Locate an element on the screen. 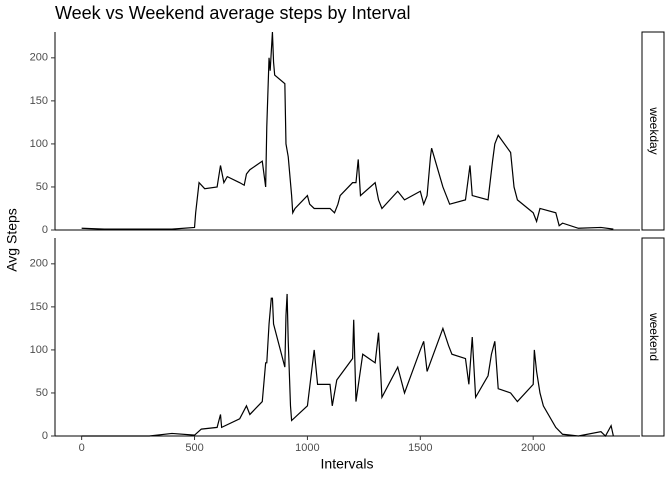  y-axis-label: Avg Steps is located at coordinates (12, 240).